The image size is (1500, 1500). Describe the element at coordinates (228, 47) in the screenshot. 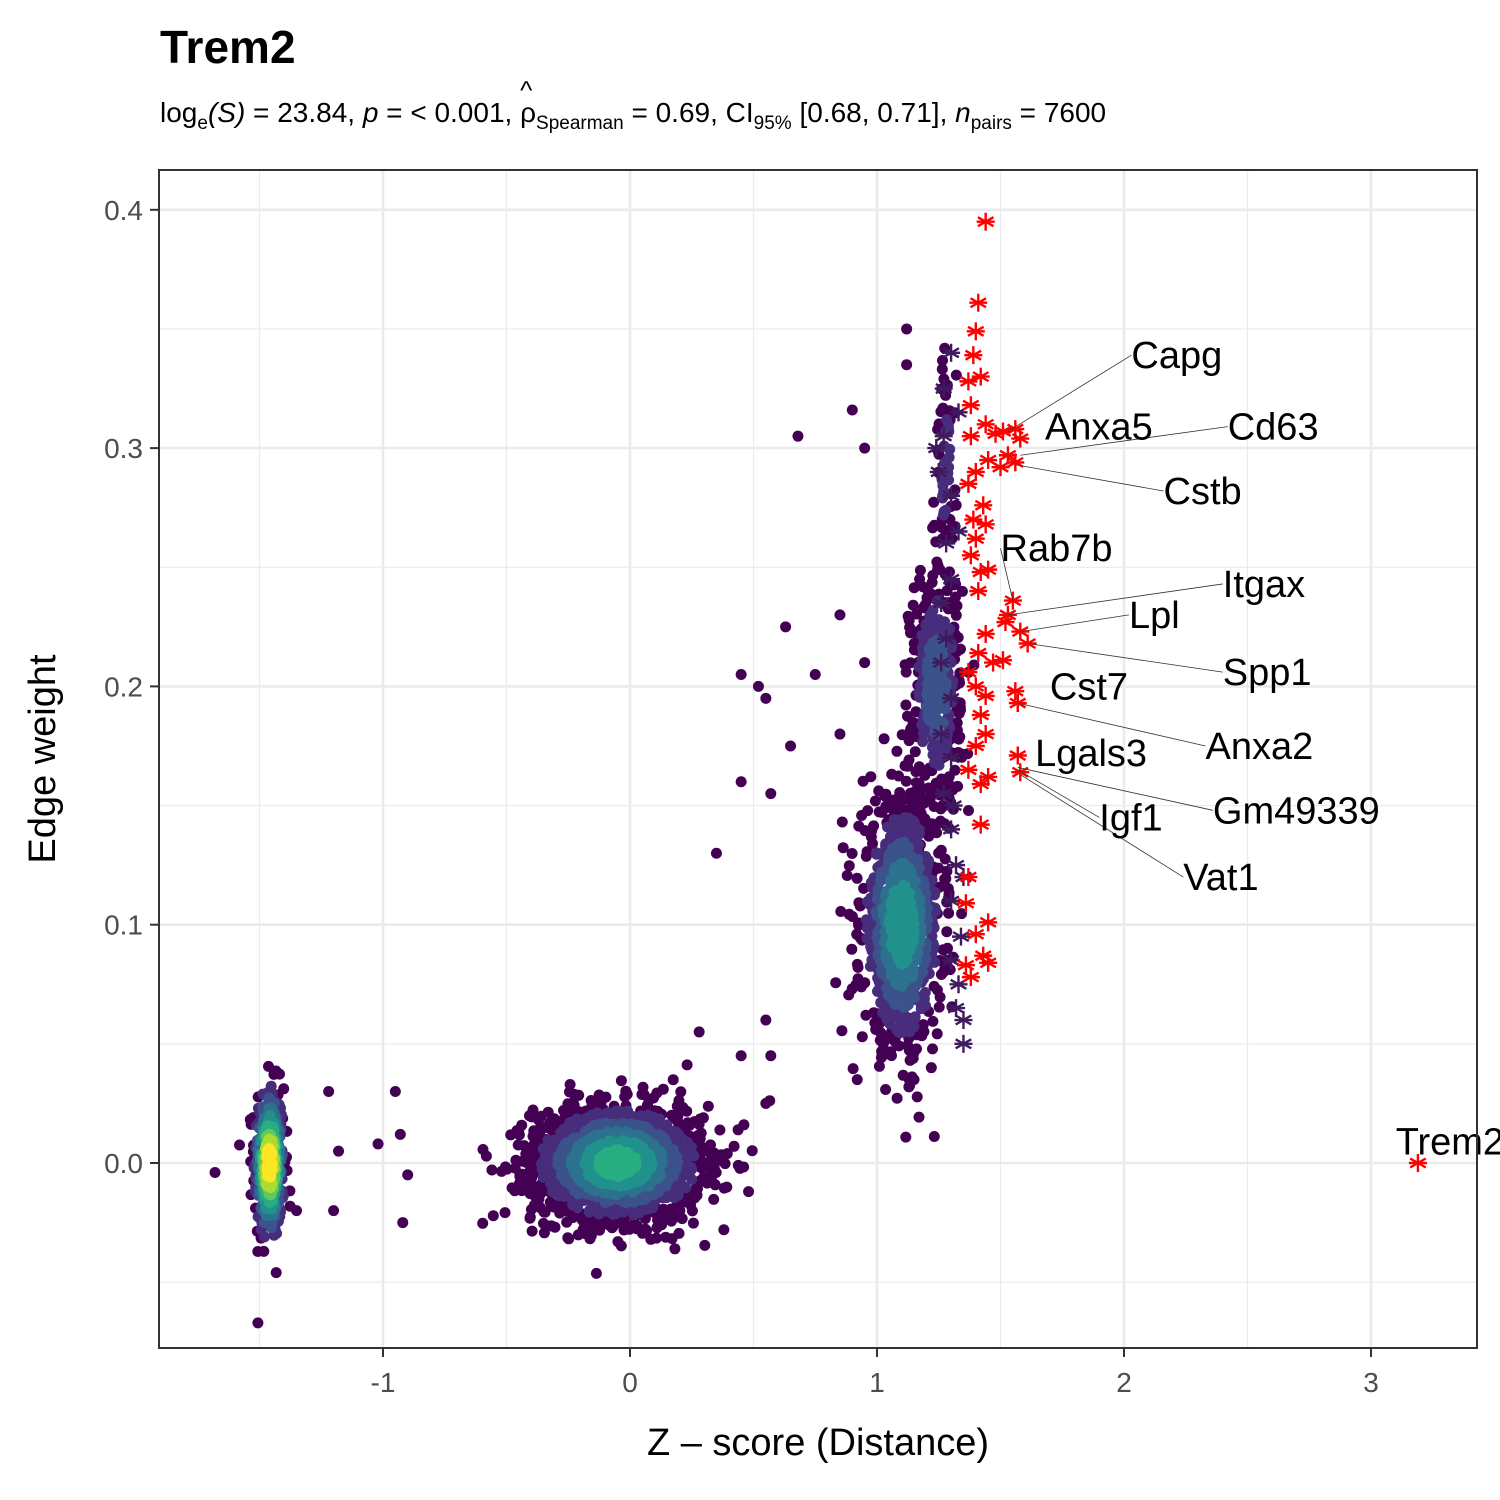

I see `chart-title: Trem2` at that location.